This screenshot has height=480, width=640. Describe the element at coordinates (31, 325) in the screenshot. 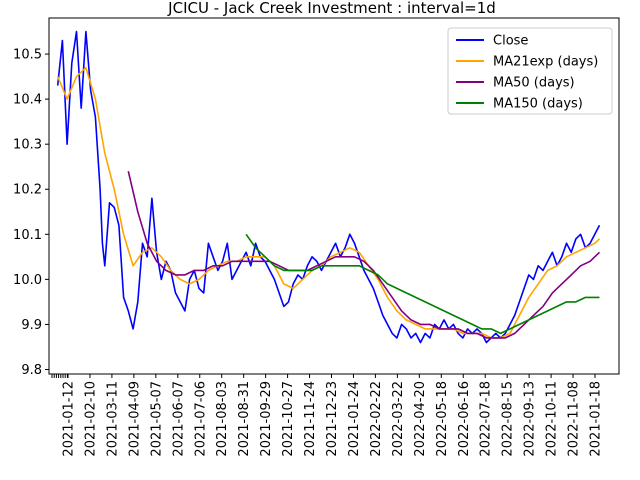

I see `y-tick-label: 9.9` at that location.